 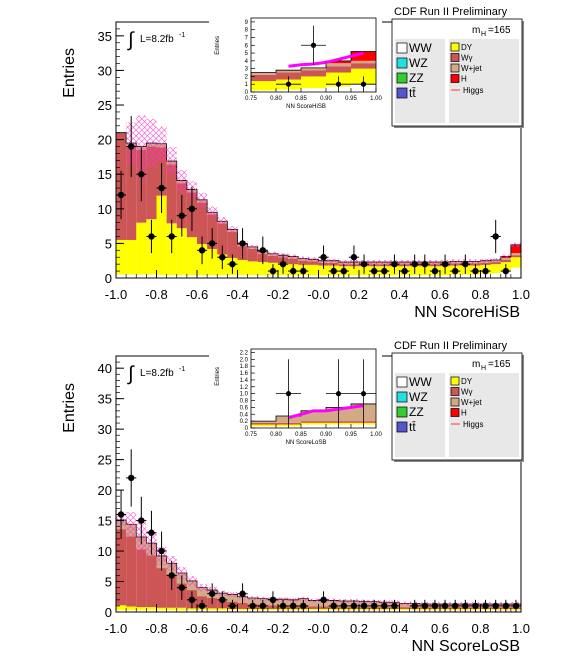 I want to click on y-tick-label: 15, so click(x=105, y=174).